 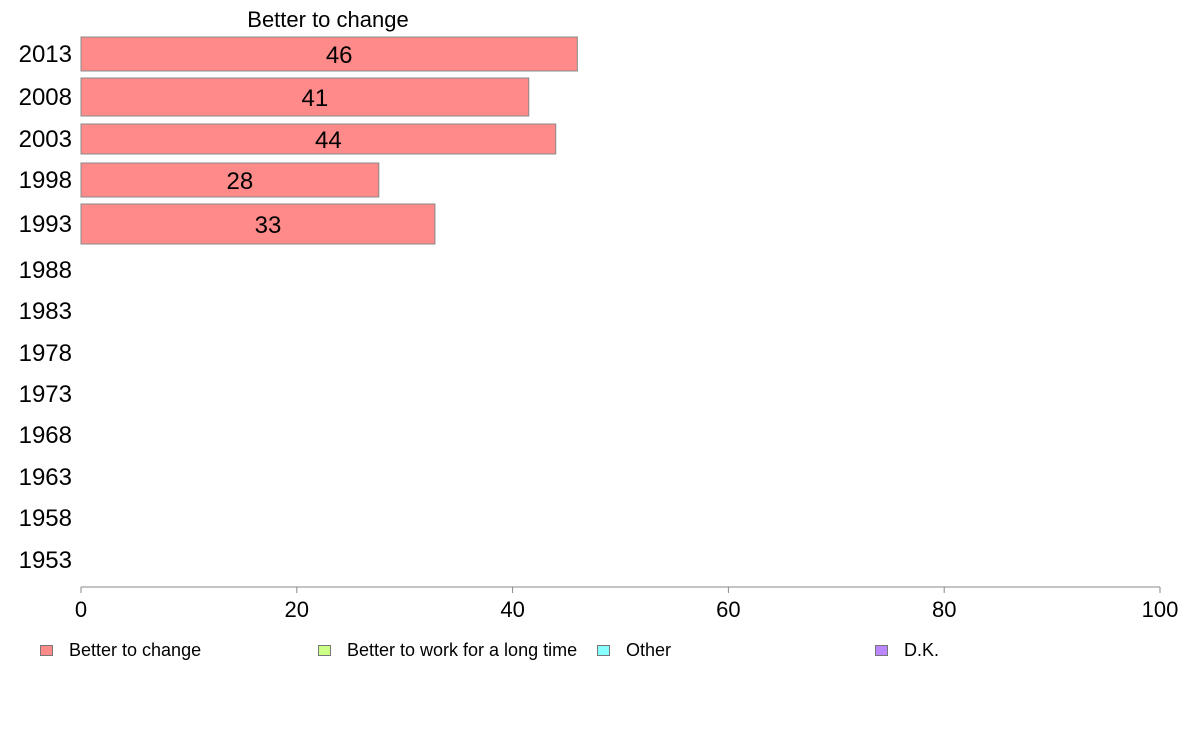 I want to click on y-tick-label: 2013, so click(x=45, y=54).